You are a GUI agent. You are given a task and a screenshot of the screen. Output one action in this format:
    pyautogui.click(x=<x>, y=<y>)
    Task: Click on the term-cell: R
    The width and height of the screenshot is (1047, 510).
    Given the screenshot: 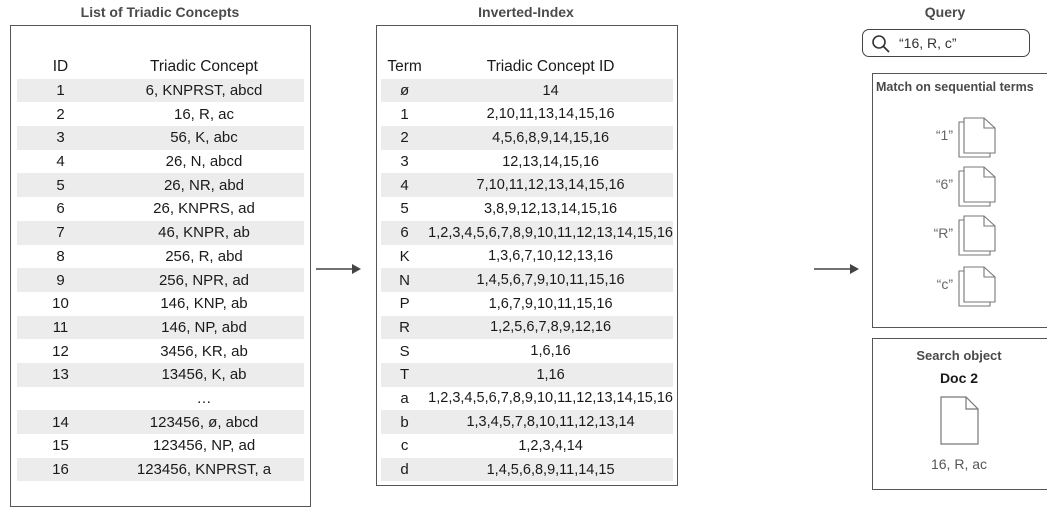 What is the action you would take?
    pyautogui.click(x=405, y=327)
    